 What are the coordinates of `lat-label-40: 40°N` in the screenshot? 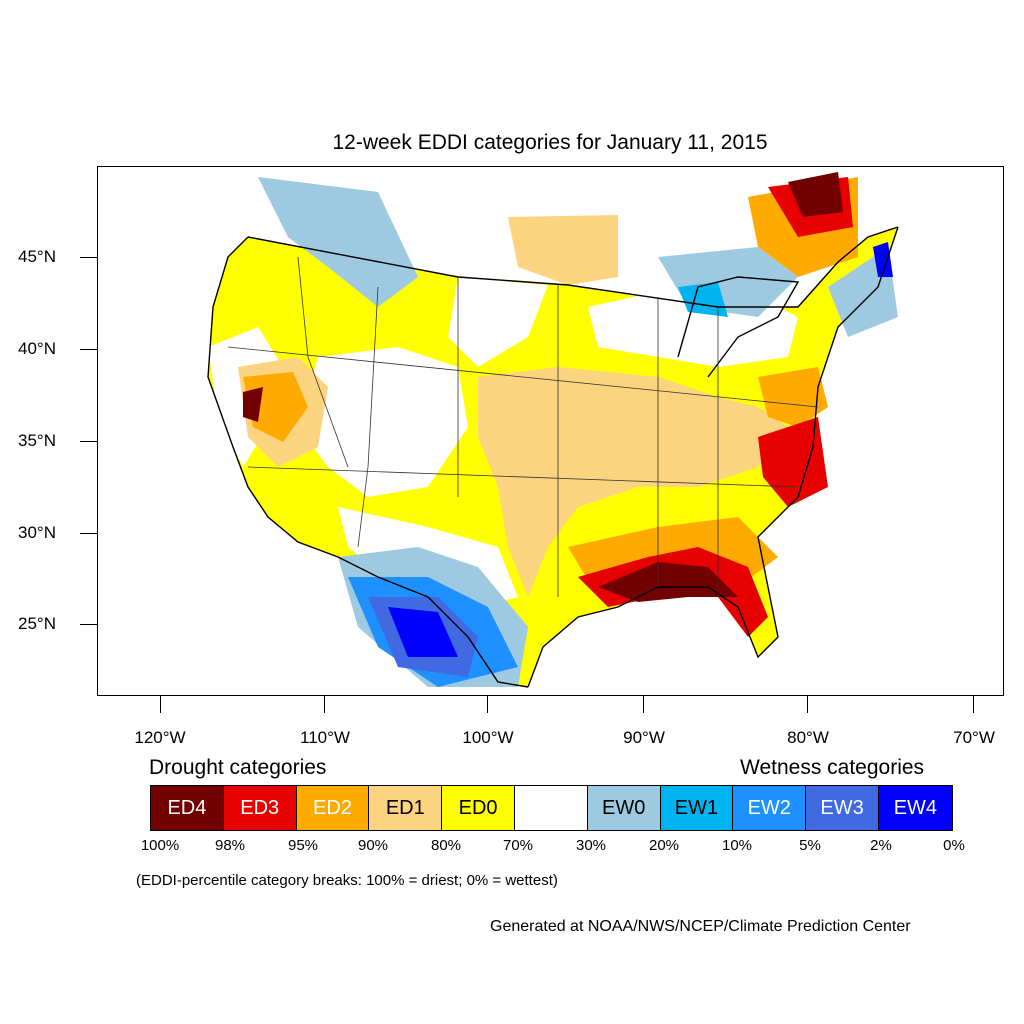 It's located at (37, 348).